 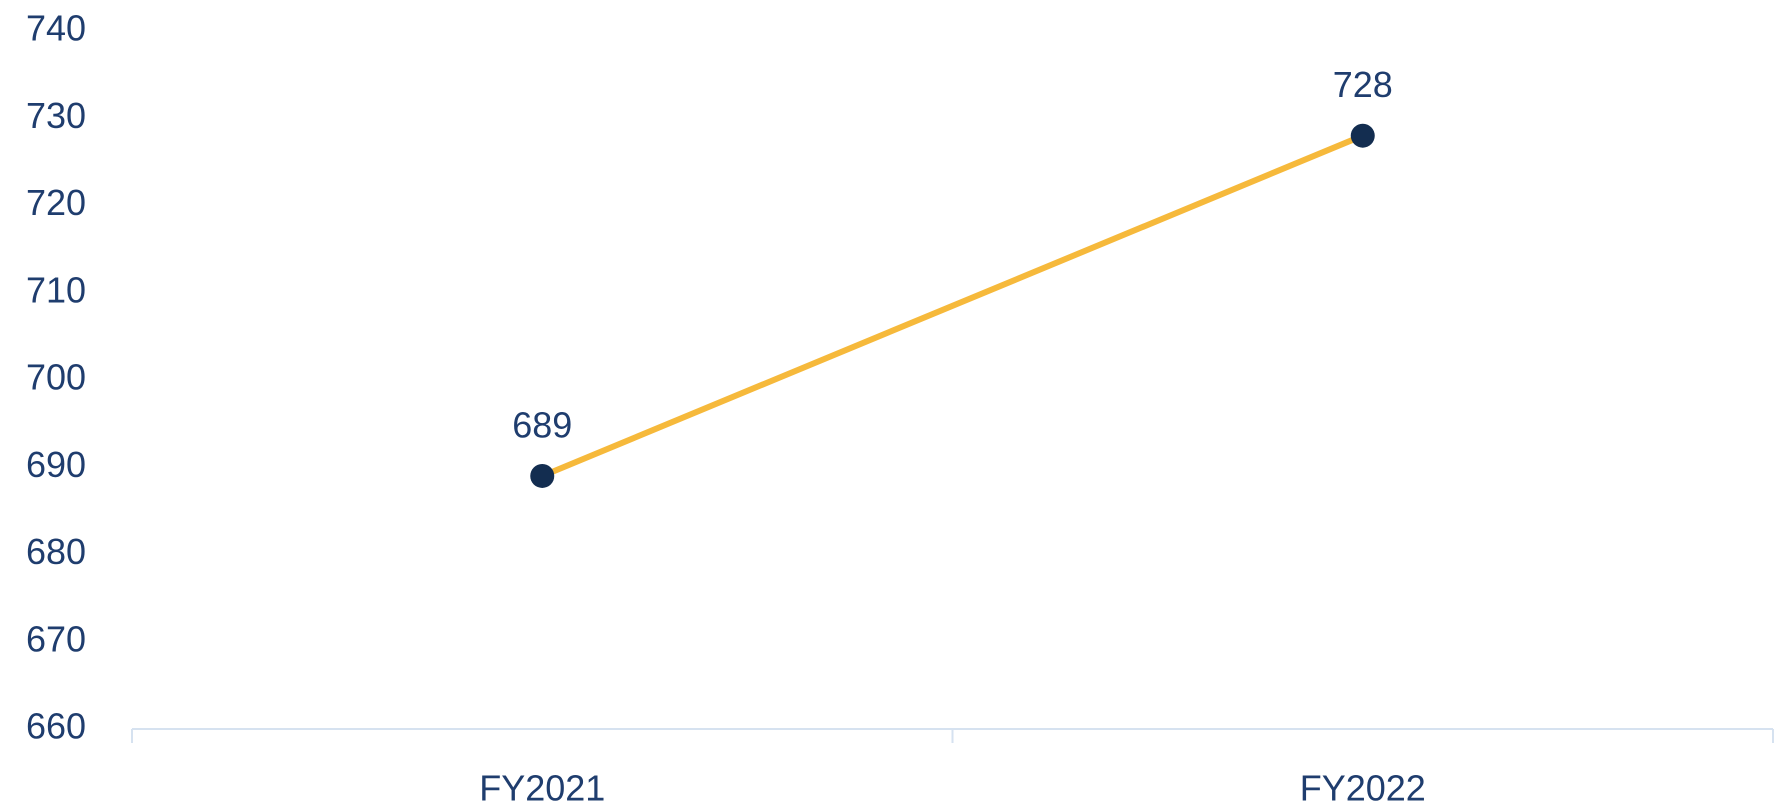 What do you see at coordinates (56, 377) in the screenshot?
I see `y-tick-label: 700` at bounding box center [56, 377].